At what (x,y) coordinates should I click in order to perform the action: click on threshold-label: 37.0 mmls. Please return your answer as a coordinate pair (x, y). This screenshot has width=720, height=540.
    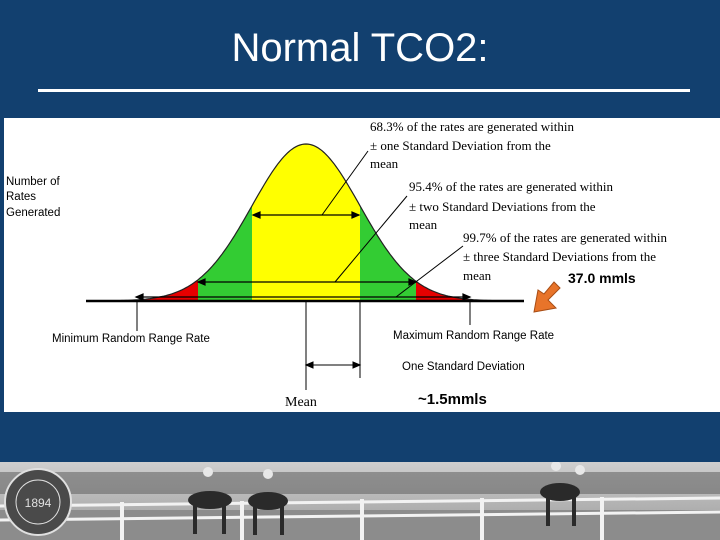
    Looking at the image, I should click on (602, 278).